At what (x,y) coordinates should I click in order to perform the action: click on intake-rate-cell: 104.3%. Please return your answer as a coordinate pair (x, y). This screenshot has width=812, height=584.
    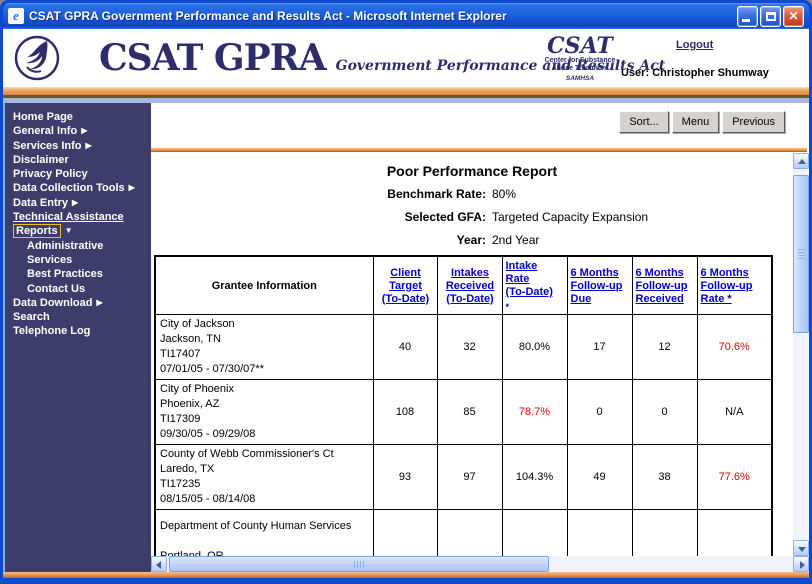
    Looking at the image, I should click on (534, 477).